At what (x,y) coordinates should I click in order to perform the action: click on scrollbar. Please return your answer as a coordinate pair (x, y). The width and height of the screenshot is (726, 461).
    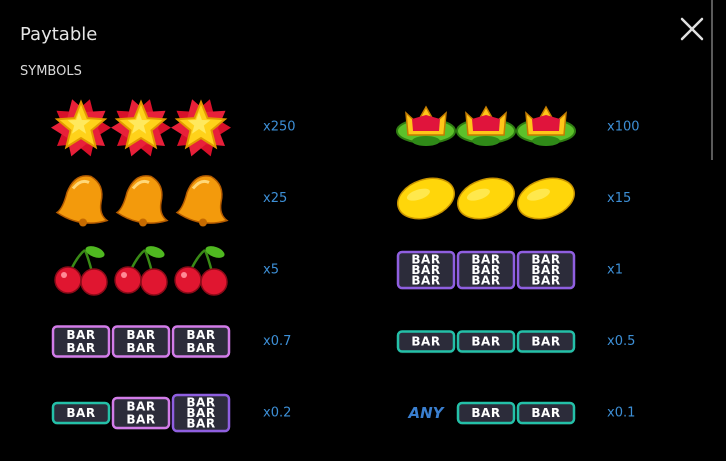
    Looking at the image, I should click on (712, 80).